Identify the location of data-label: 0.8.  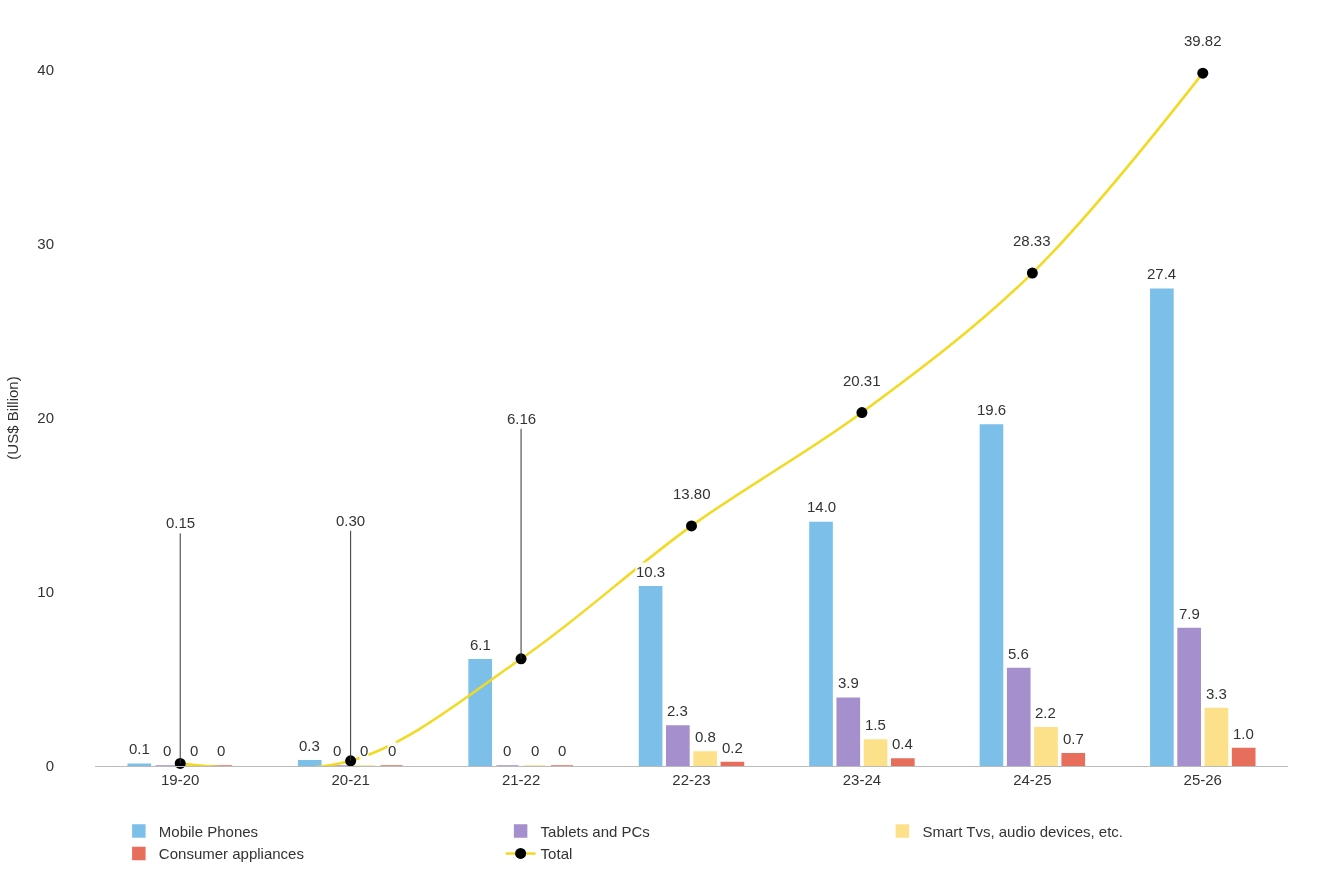
(705, 736).